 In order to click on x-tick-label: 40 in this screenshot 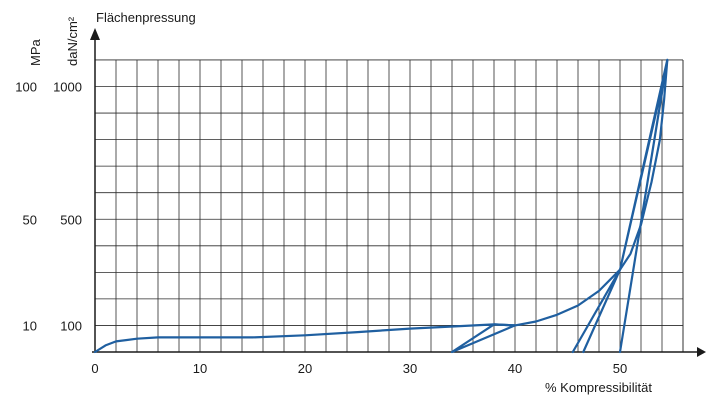, I will do `click(515, 368)`.